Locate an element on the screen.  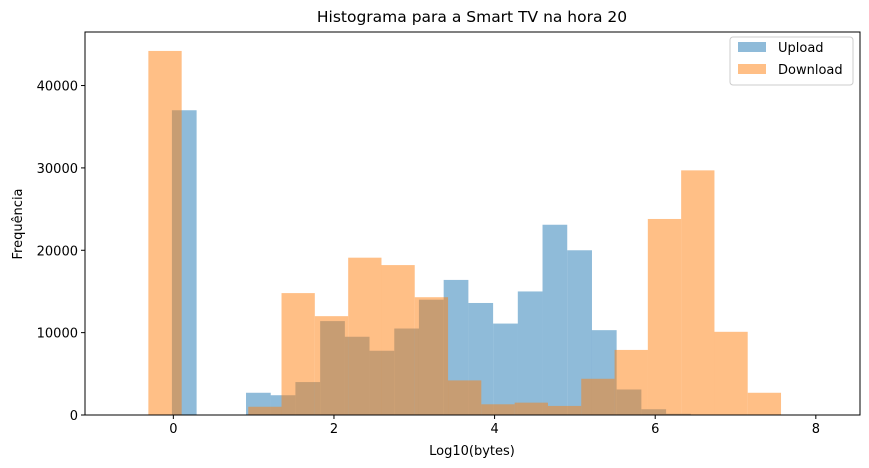
x-axis-label: Log10(bytes) is located at coordinates (472, 451).